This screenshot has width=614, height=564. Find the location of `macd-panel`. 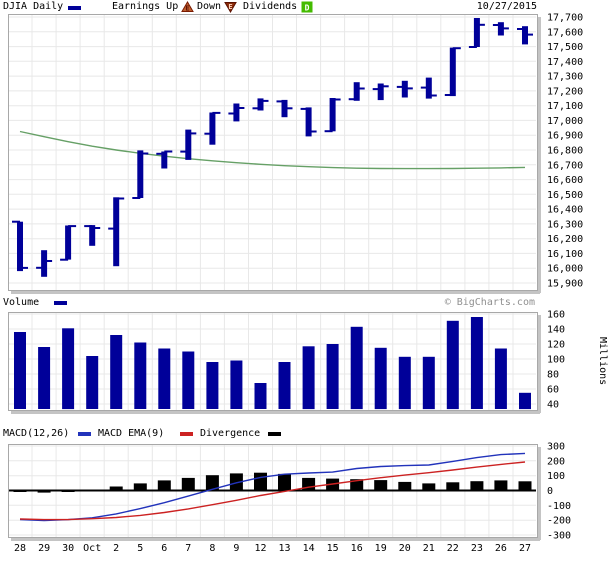

macd-panel is located at coordinates (274, 492).